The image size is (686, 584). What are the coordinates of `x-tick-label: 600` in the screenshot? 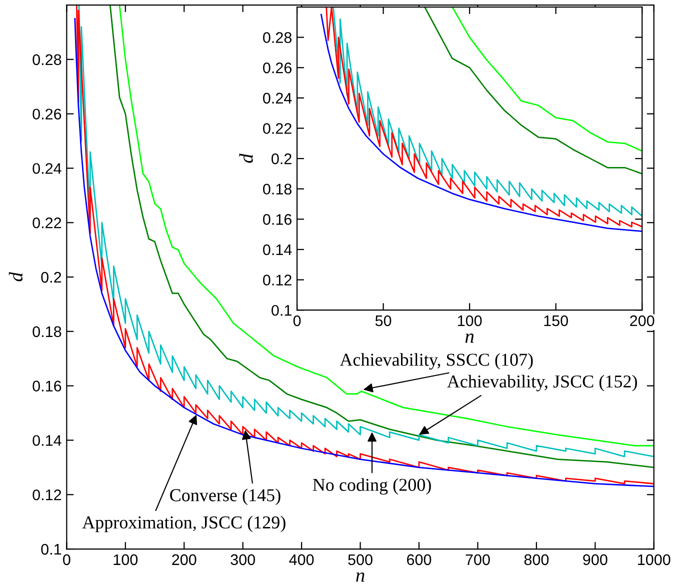 It's located at (419, 560).